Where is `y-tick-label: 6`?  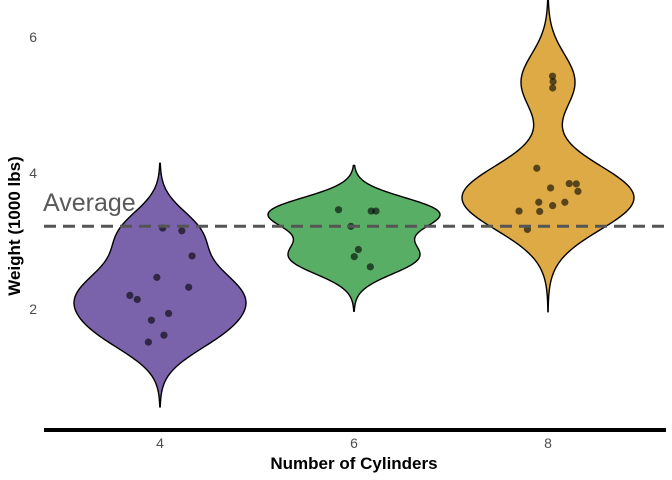 y-tick-label: 6 is located at coordinates (33, 37).